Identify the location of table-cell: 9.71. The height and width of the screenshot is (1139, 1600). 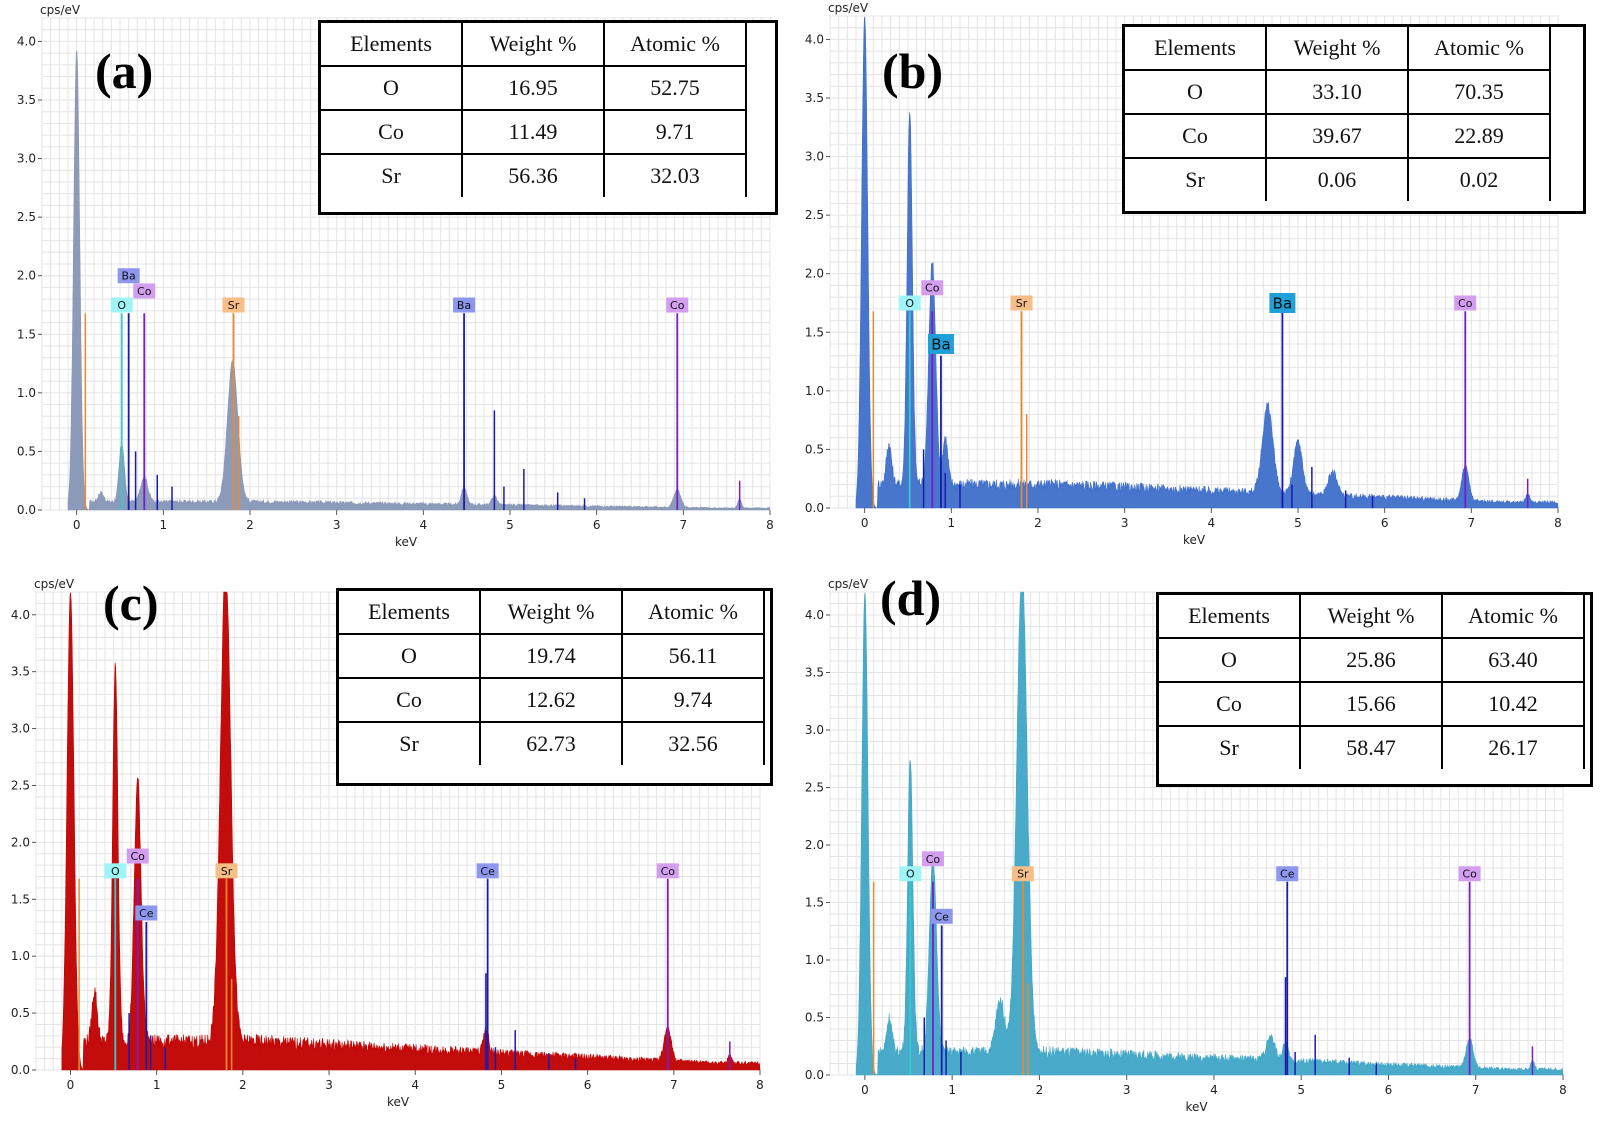
(675, 132).